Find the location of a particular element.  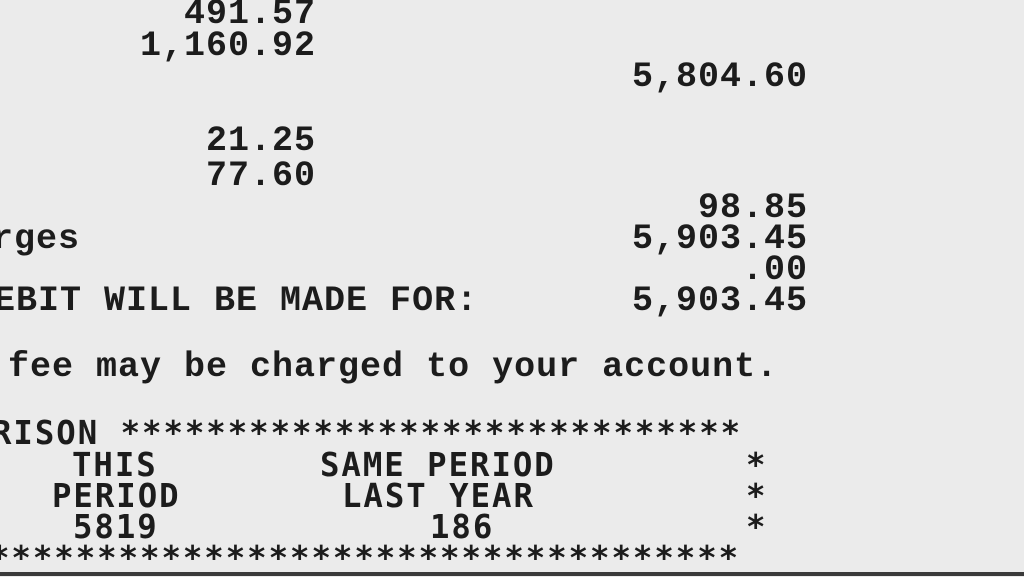

comparison-footer: *********************************** is located at coordinates (370, 557).